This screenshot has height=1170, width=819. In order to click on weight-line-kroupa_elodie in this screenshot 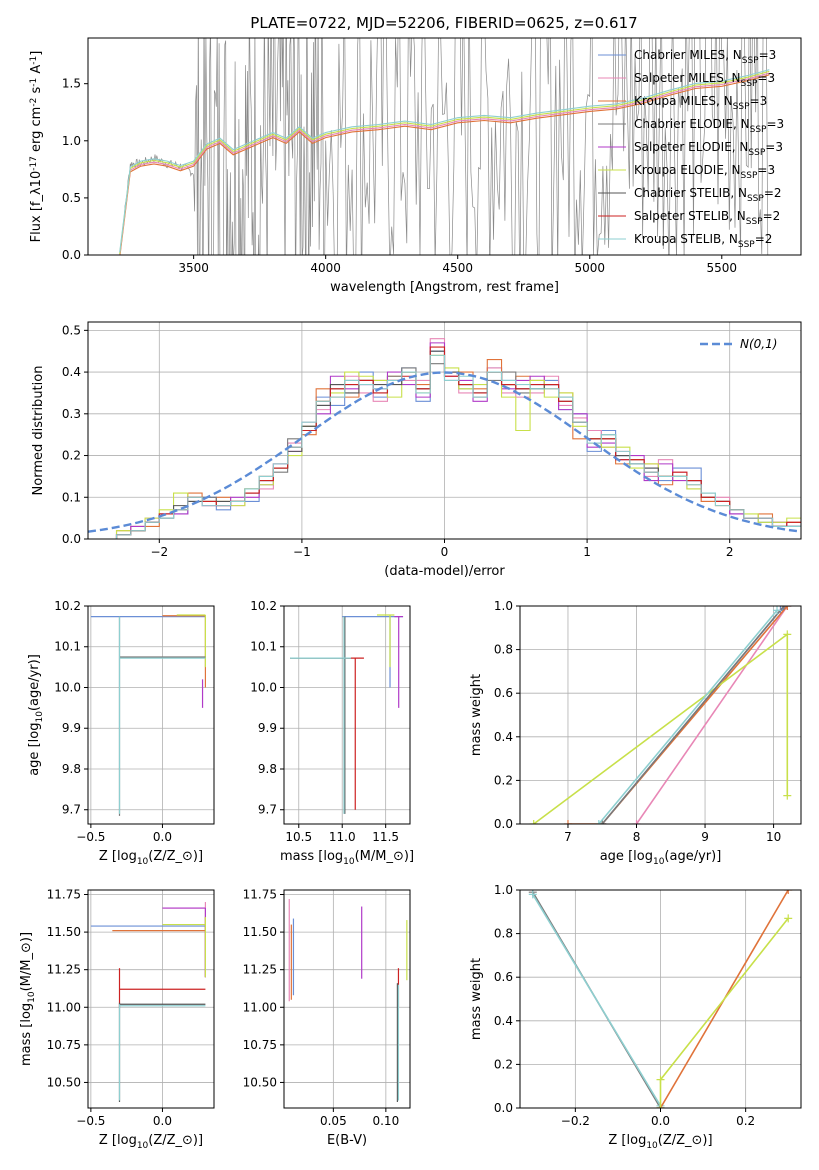, I will do `click(724, 1012)`.